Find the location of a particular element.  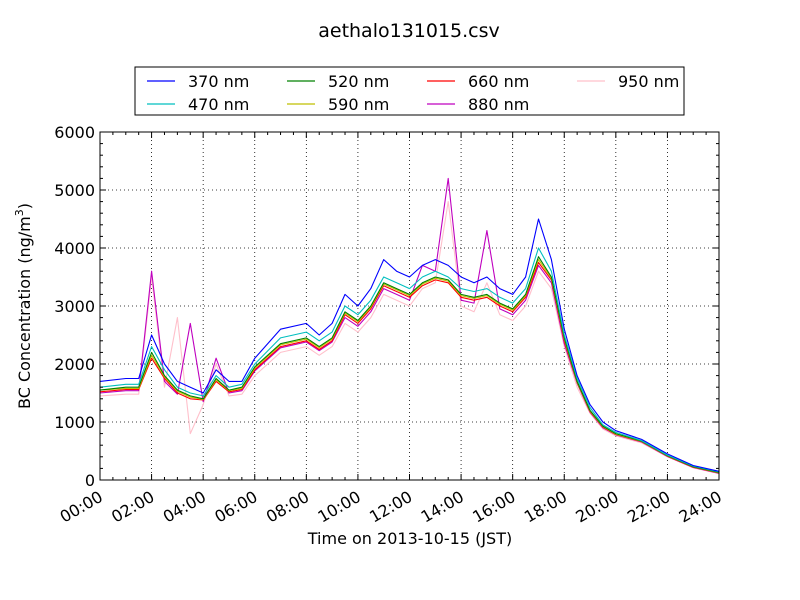

x-tick-label: 20:00 is located at coordinates (596, 507).